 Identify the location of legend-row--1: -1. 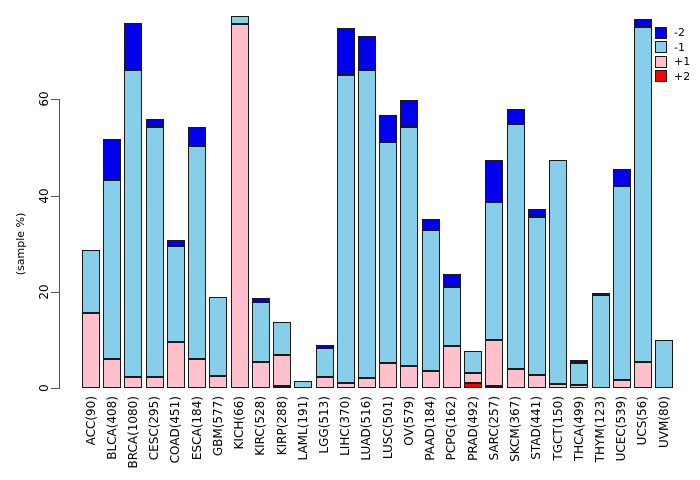
(670, 47).